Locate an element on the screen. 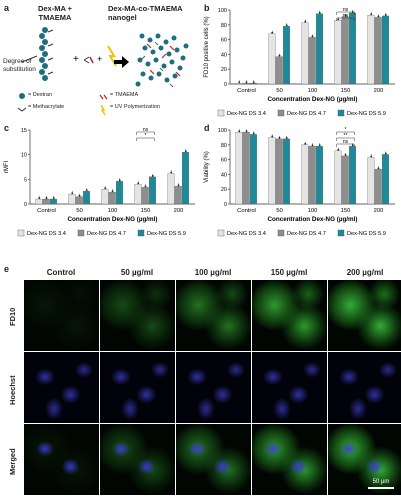  y-tick-label: 0 is located at coordinates (225, 85).